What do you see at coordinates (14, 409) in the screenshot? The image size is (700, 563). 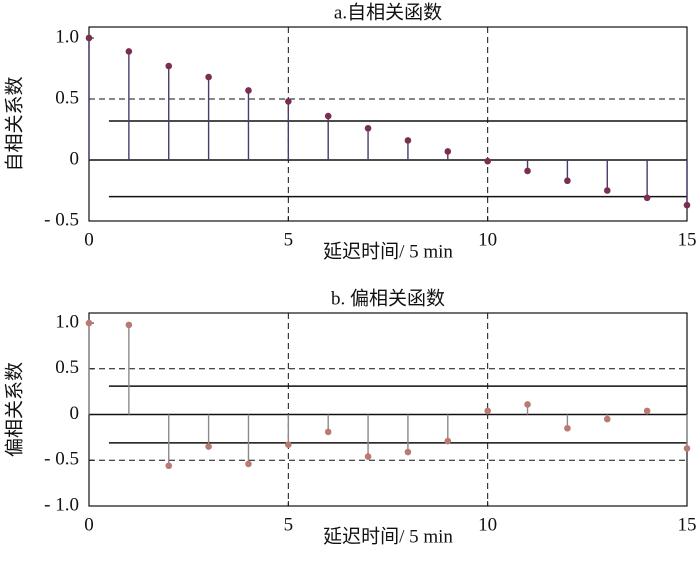 I see `y-axis-label: 偏相关系数` at bounding box center [14, 409].